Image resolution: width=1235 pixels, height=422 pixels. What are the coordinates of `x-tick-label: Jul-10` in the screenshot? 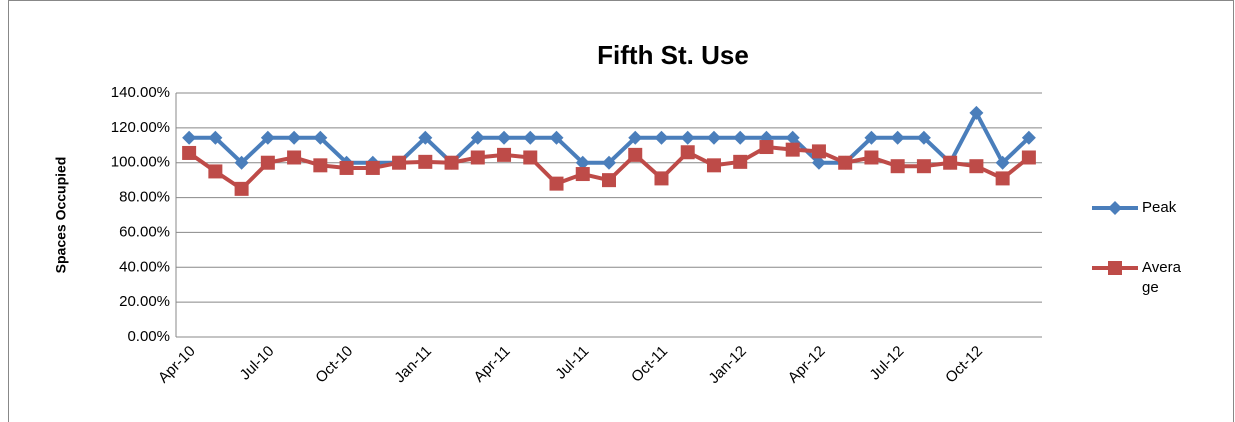 It's located at (257, 363).